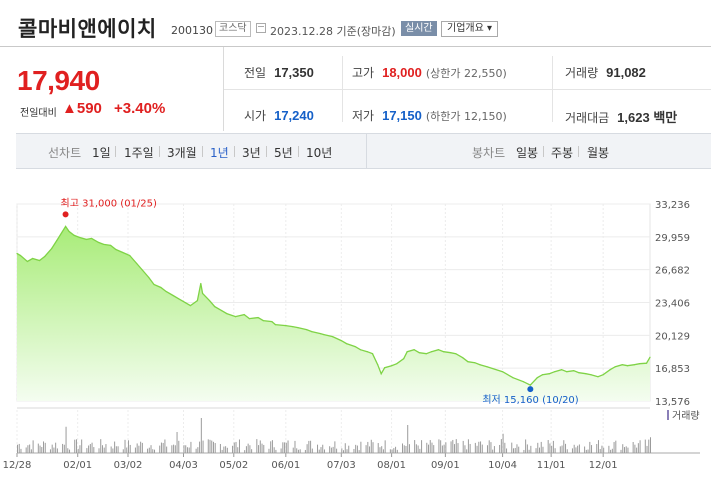 This screenshot has width=711, height=497. Describe the element at coordinates (598, 153) in the screenshot. I see `tab-candle-monthly: 월봉` at that location.